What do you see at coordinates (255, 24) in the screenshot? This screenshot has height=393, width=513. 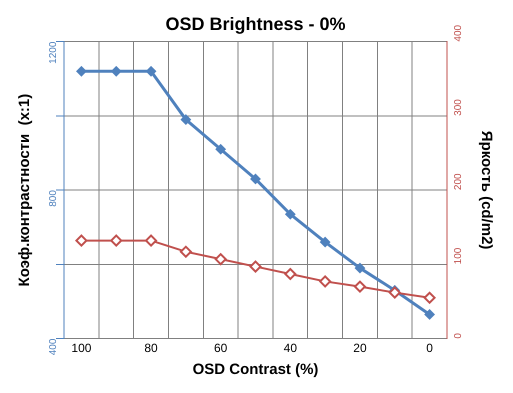 I see `chart-title: OSD Brightness - 0%` at bounding box center [255, 24].